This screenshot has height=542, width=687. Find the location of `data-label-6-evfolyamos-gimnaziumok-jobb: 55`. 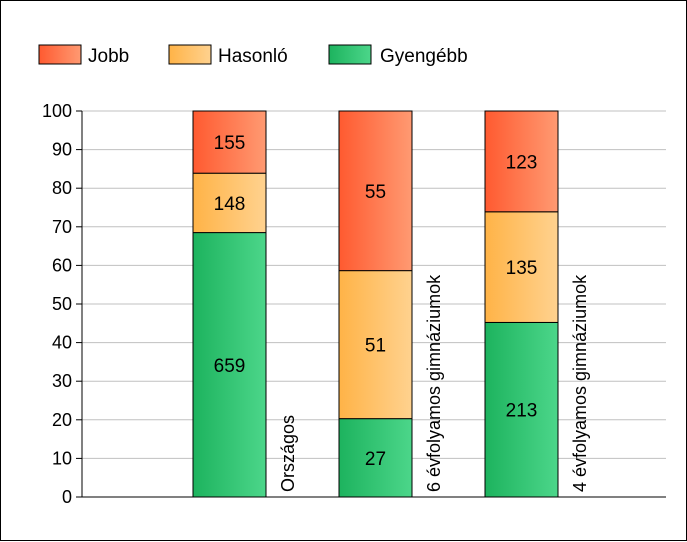

data-label-6-evfolyamos-gimnaziumok-jobb: 55 is located at coordinates (375, 192).